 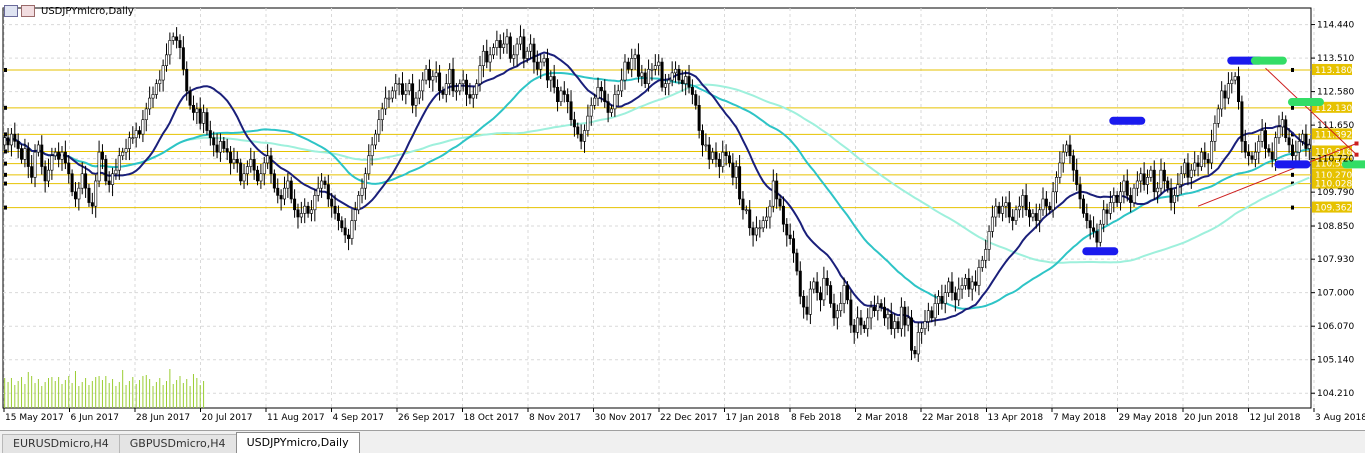 I want to click on chart-title: USDJPYmicro,Daily, so click(x=87, y=11).